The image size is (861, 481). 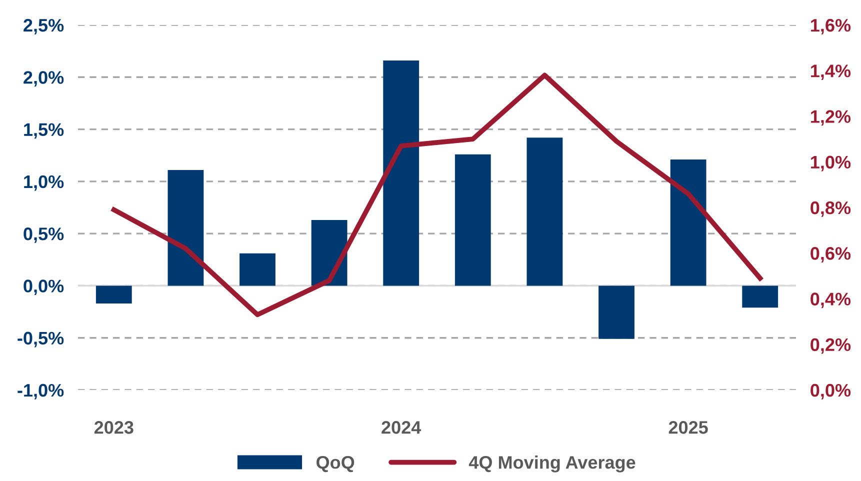 I want to click on y2-tick-label: 1,6%, so click(x=831, y=26).